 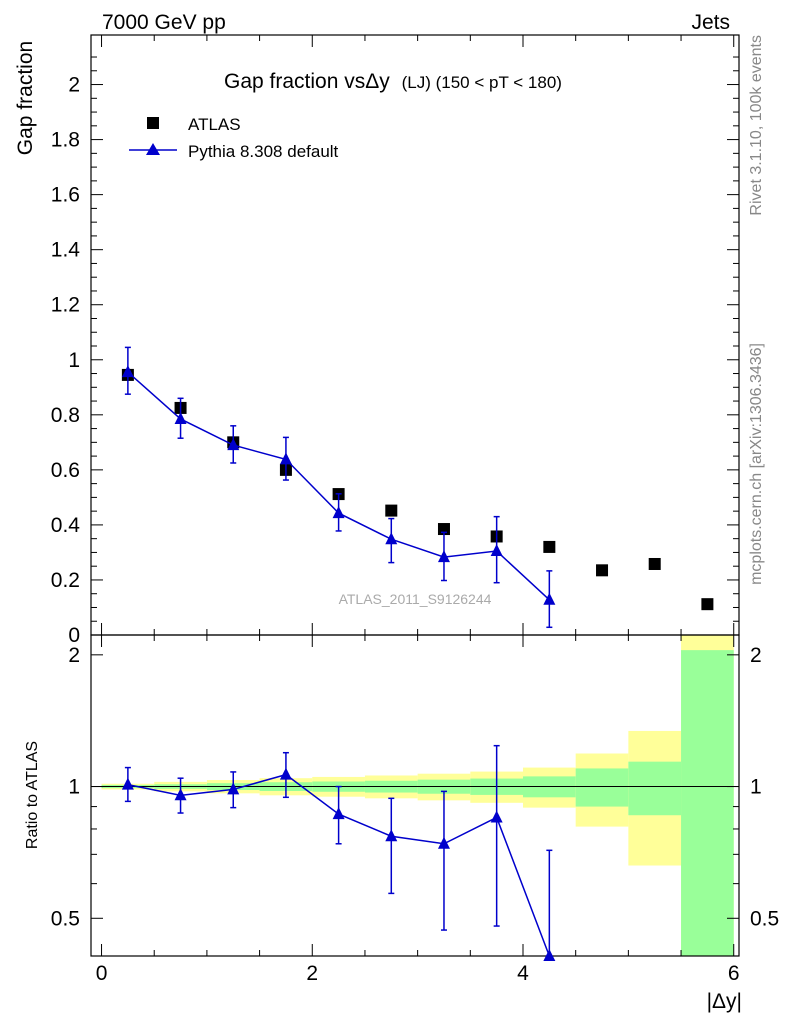 What do you see at coordinates (263, 151) in the screenshot?
I see `legend-pythia-label: Pythia 8.308 default` at bounding box center [263, 151].